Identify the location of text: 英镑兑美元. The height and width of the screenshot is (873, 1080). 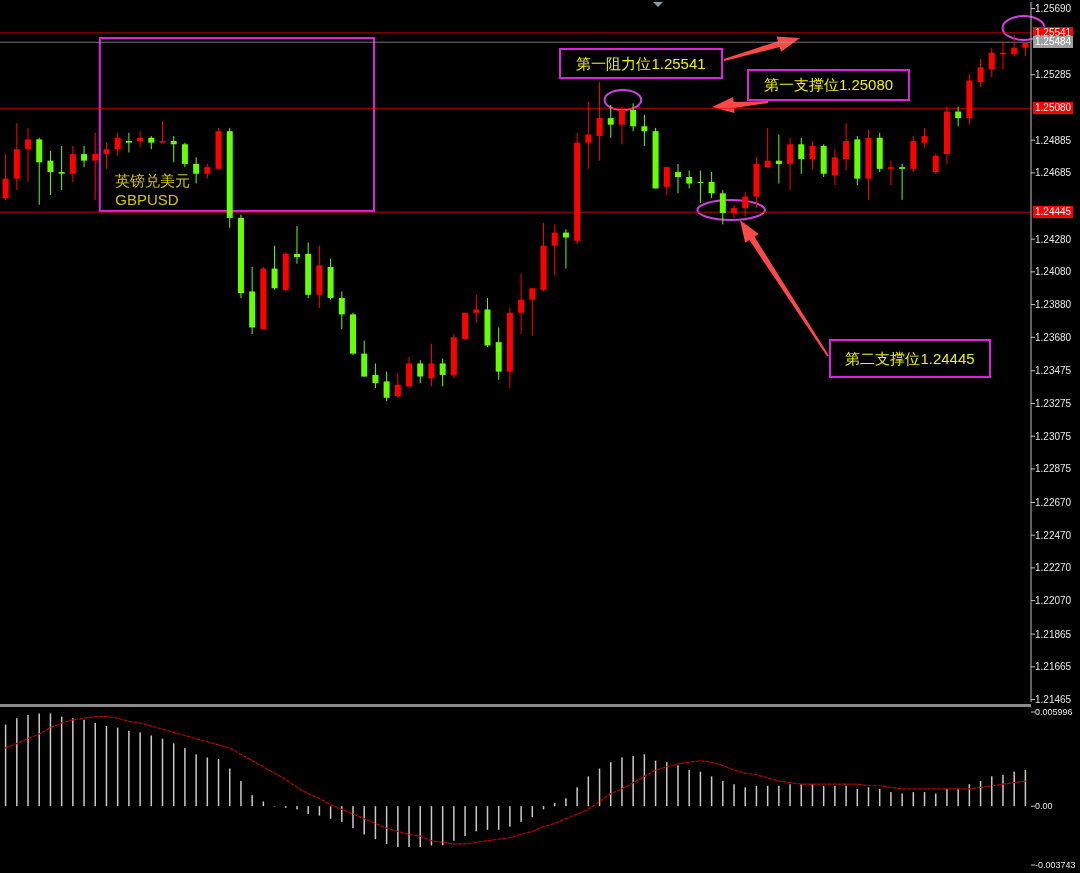
(153, 180).